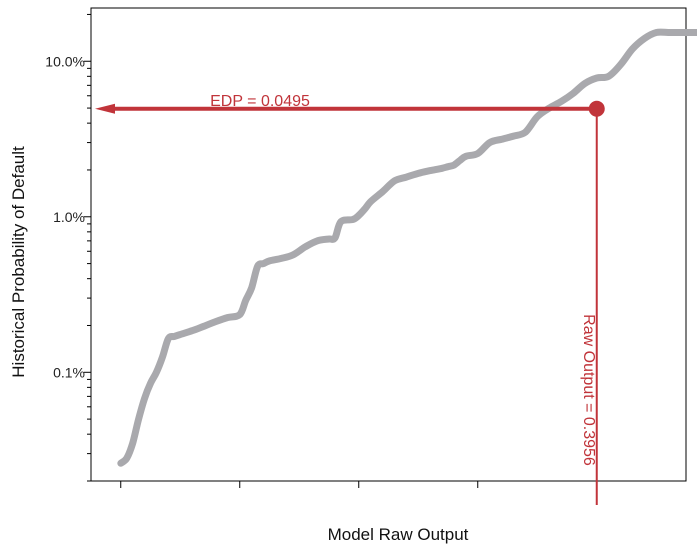 The width and height of the screenshot is (697, 545). I want to click on y-tick-label-1: 1.0%, so click(69, 217).